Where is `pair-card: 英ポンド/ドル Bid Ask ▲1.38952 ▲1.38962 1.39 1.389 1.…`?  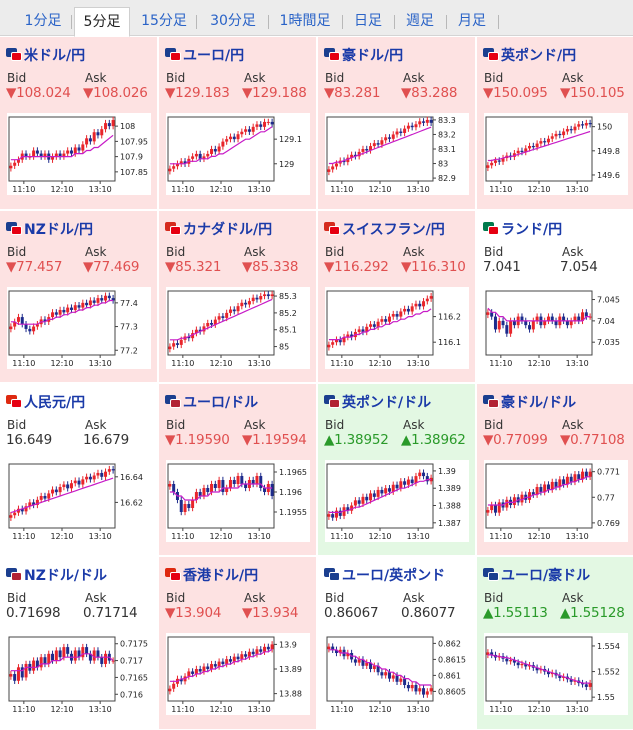 pair-card: 英ポンド/ドル Bid Ask ▲1.38952 ▲1.38962 1.39 1.389 1.… is located at coordinates (397, 470).